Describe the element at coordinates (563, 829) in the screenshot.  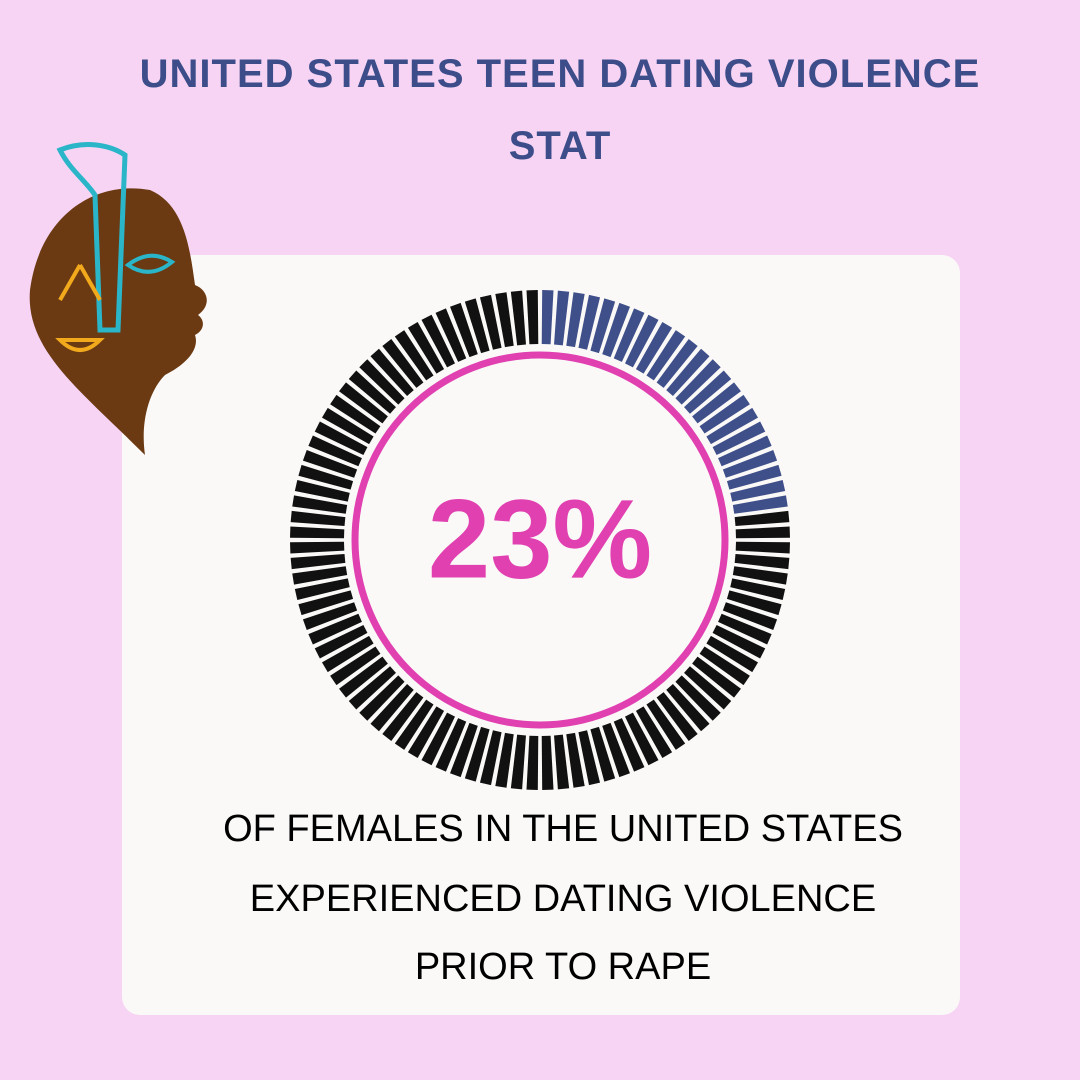
I see `caption-line: OF FEMALES IN THE UNITED STATES` at that location.